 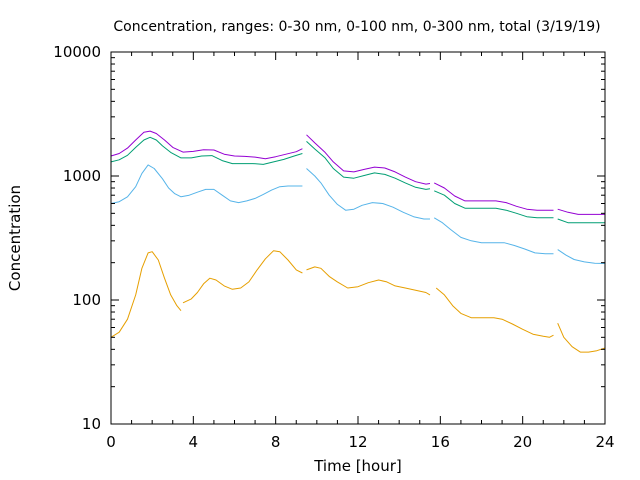 What do you see at coordinates (86, 300) in the screenshot?
I see `y-tick-label: 100` at bounding box center [86, 300].